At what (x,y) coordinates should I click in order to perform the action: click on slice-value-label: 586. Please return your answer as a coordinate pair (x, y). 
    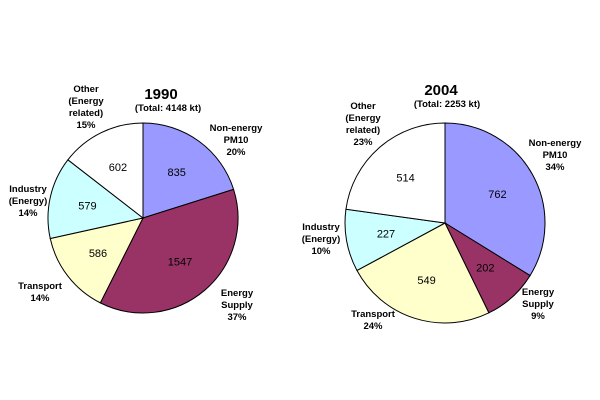
    Looking at the image, I should click on (98, 254).